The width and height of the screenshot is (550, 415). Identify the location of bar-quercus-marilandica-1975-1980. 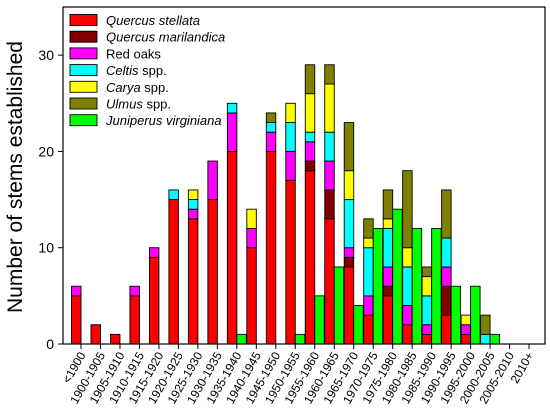
(388, 291).